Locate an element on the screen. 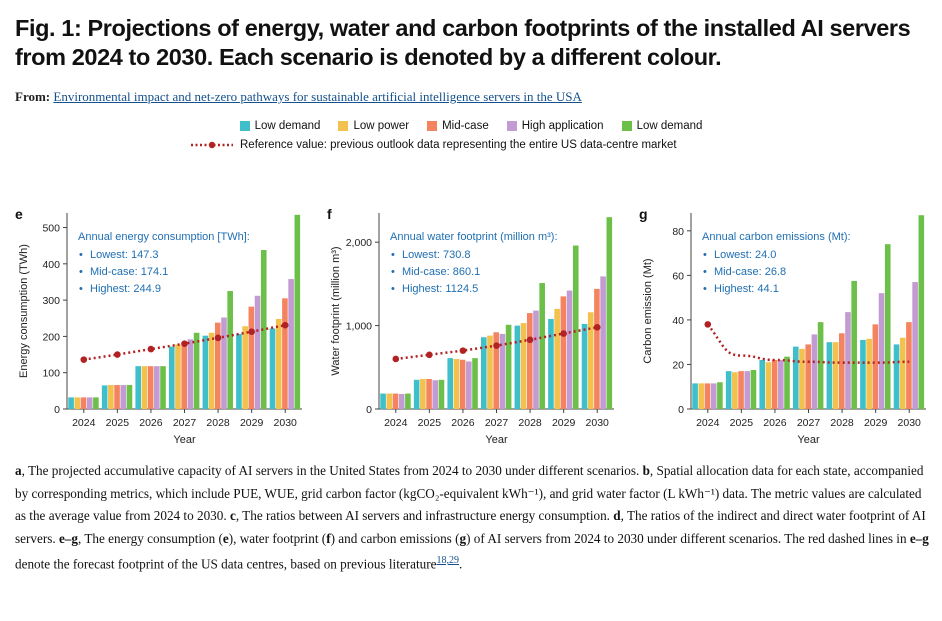 This screenshot has height=621, width=942. legend-item: Low power is located at coordinates (373, 126).